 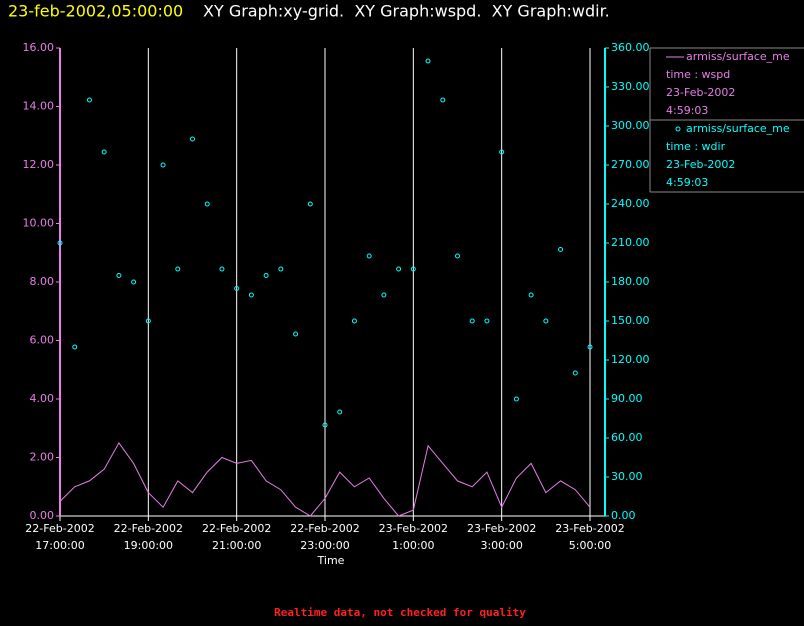 I want to click on x-axis-title: Time, so click(x=331, y=560).